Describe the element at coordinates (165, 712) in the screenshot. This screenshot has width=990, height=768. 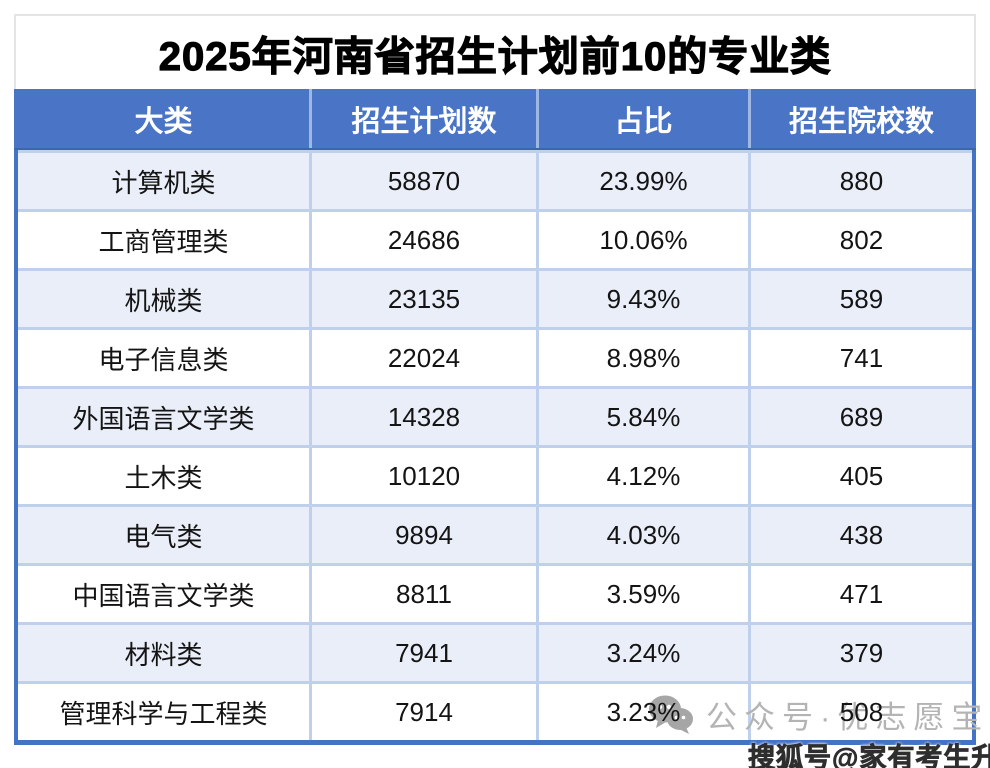
I see `cell-category: 管理科学与工程类` at that location.